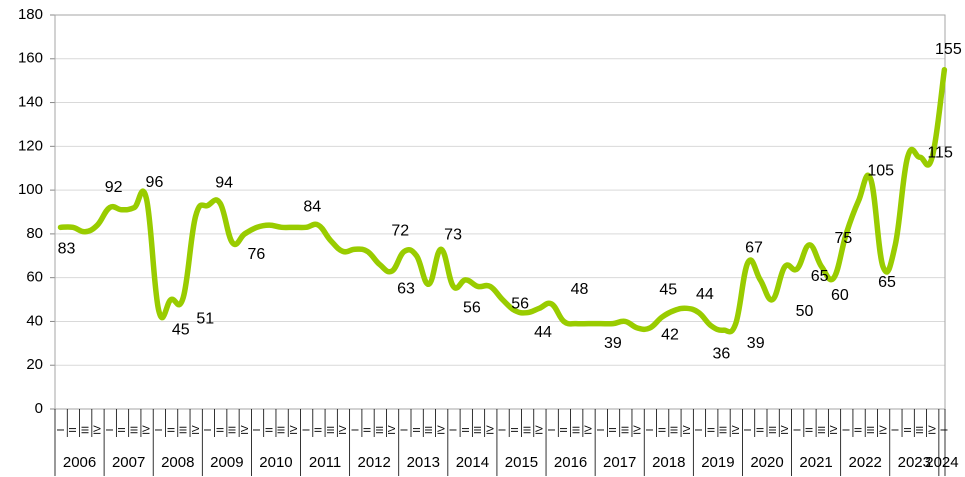  I want to click on year-label: 2018, so click(668, 462).